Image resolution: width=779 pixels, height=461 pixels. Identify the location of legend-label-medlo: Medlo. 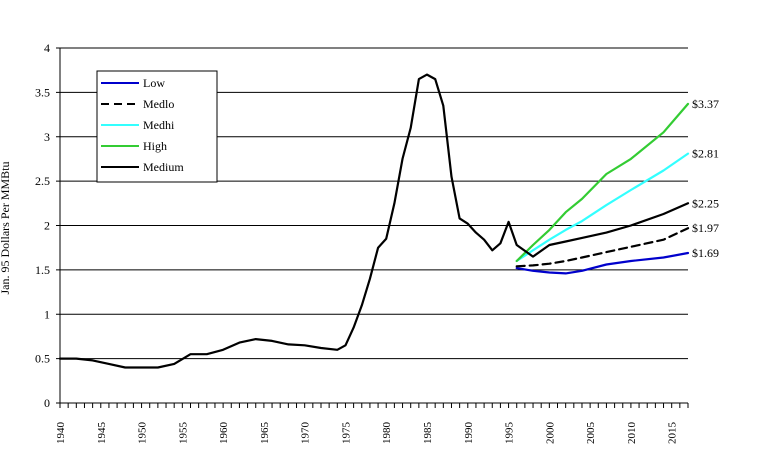
(158, 104).